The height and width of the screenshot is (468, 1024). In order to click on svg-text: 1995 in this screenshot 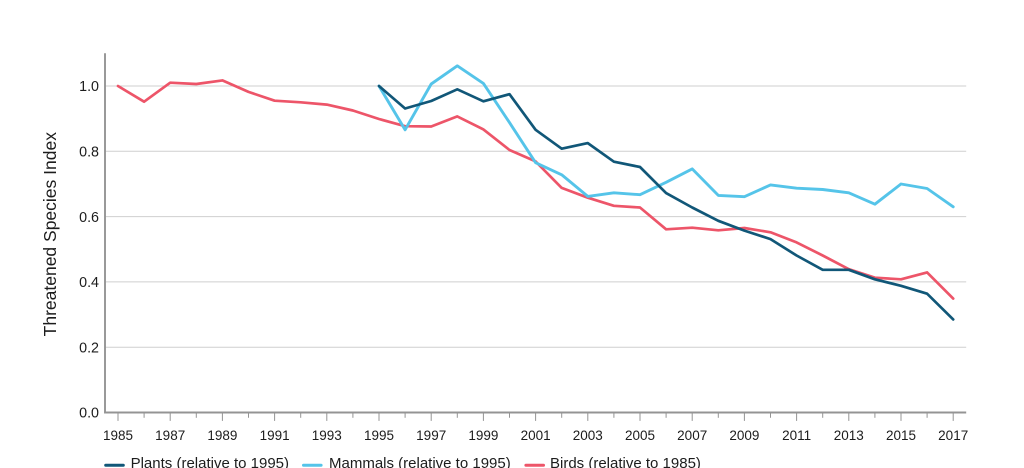, I will do `click(379, 435)`.